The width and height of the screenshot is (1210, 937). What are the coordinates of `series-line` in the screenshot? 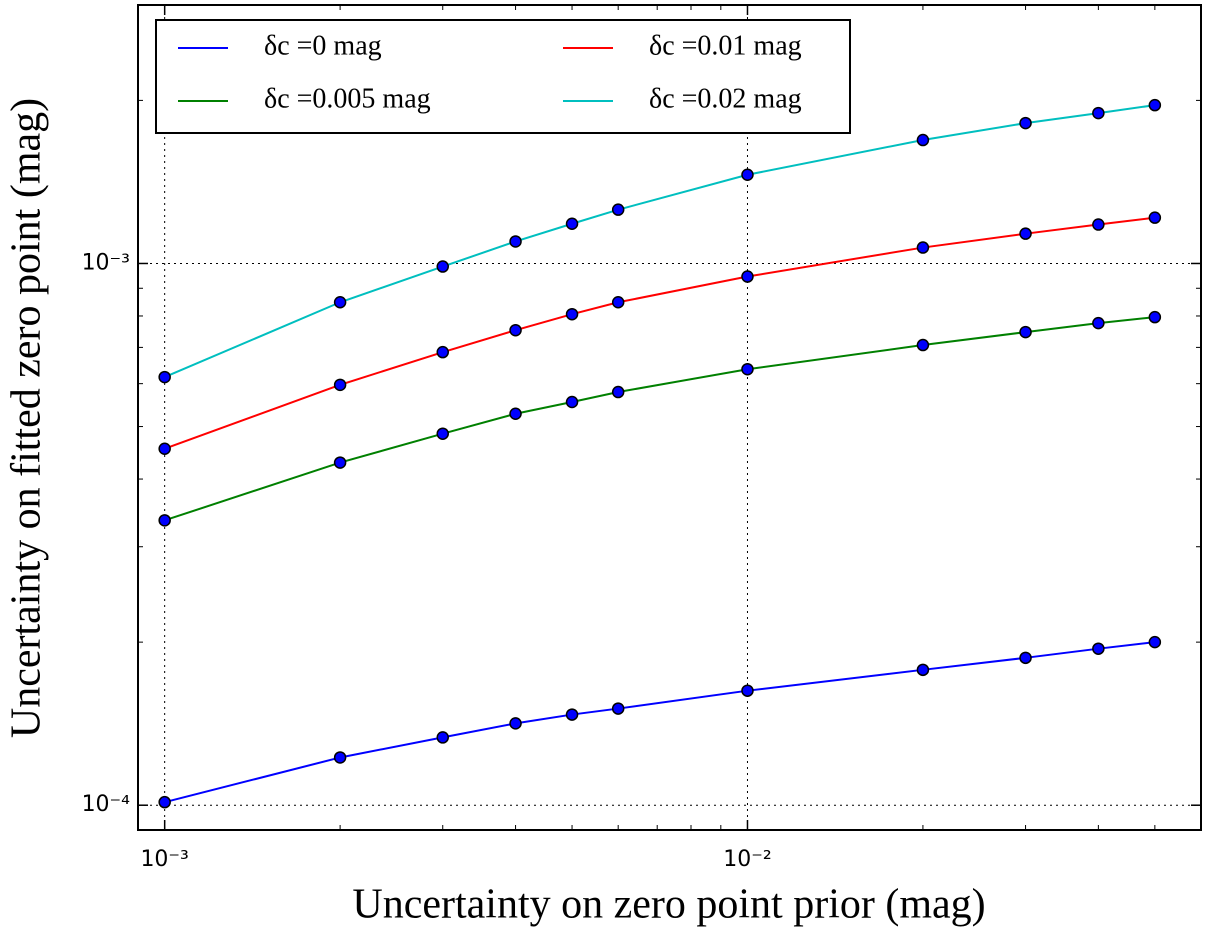 It's located at (659, 722).